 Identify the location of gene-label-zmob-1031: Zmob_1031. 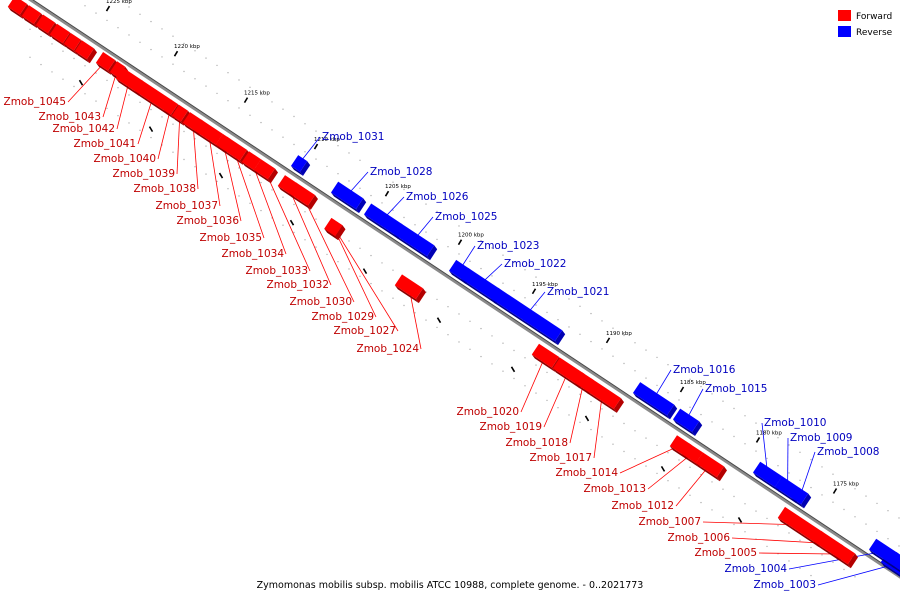
(353, 137).